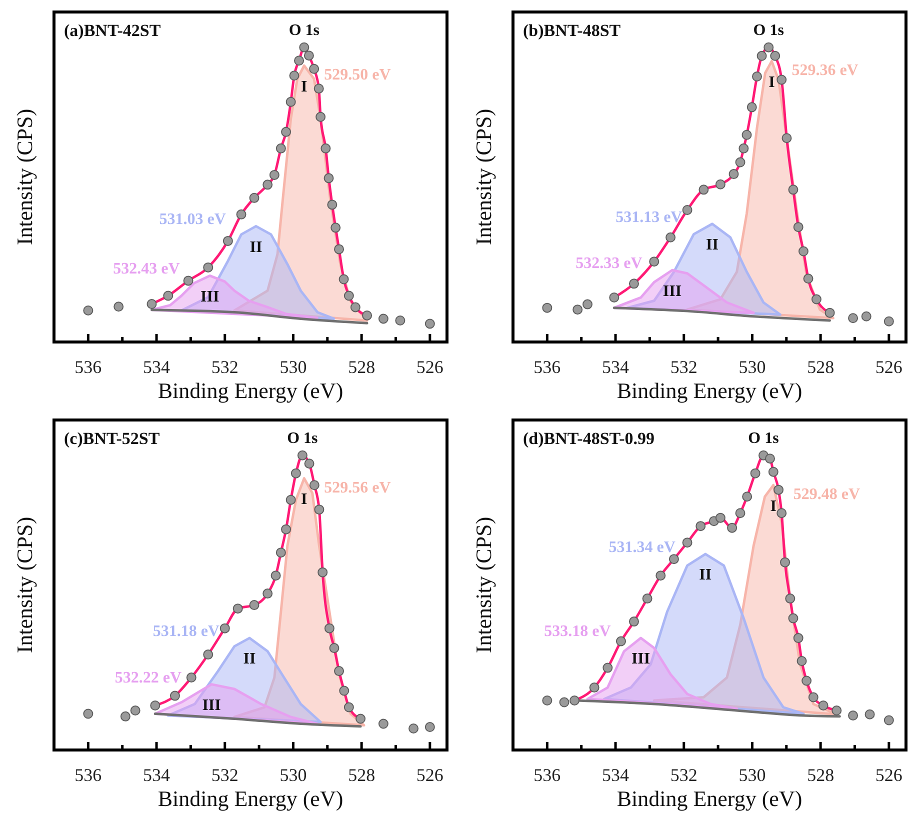  I want to click on chart-title: (b)BNT-48ST, so click(572, 30).